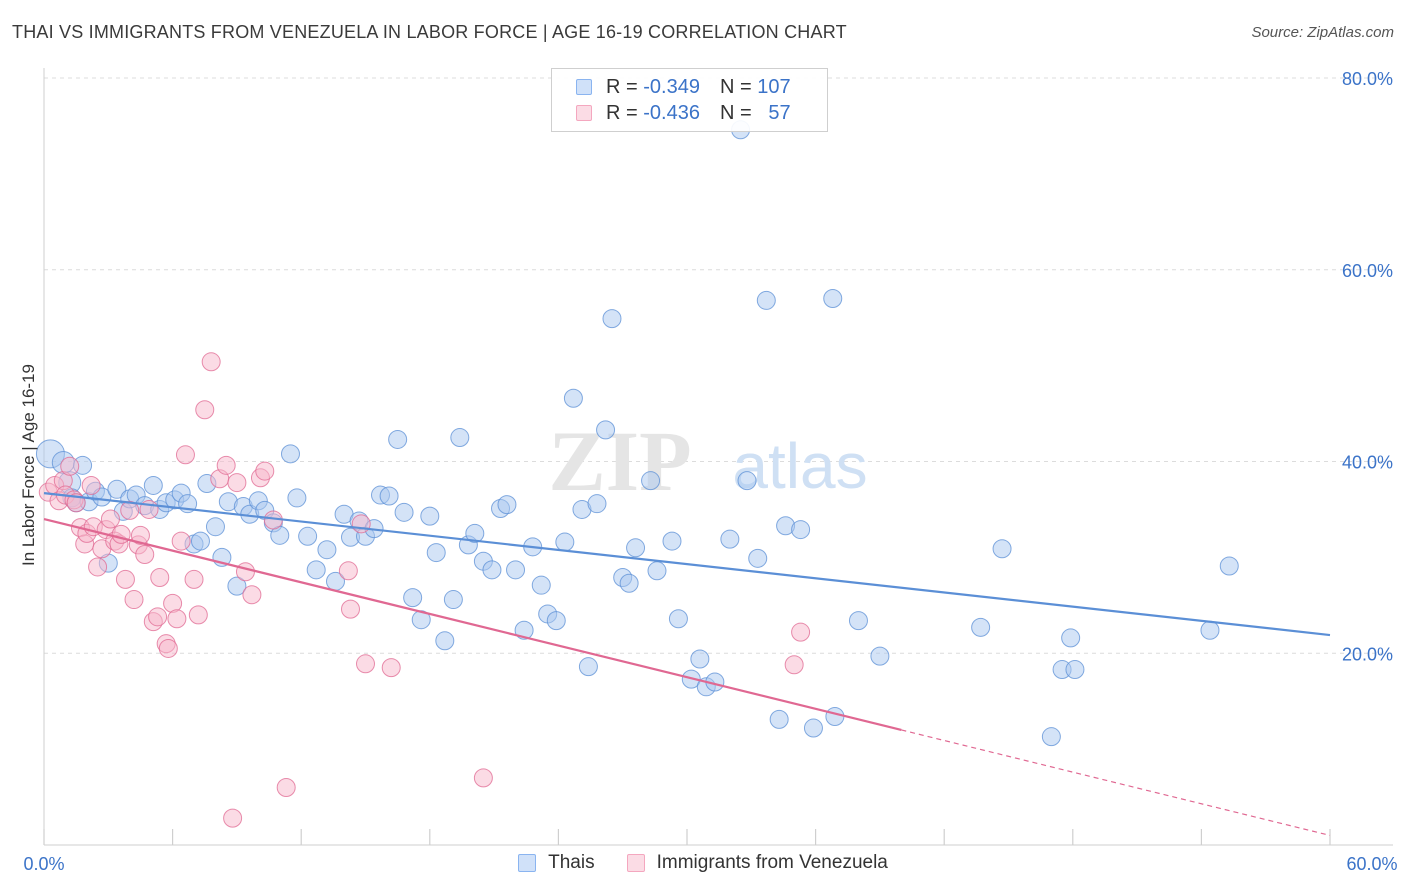 This screenshot has width=1406, height=892. Describe the element at coordinates (772, 862) in the screenshot. I see `series-label-venezuela: Immigrants from Venezuela` at that location.